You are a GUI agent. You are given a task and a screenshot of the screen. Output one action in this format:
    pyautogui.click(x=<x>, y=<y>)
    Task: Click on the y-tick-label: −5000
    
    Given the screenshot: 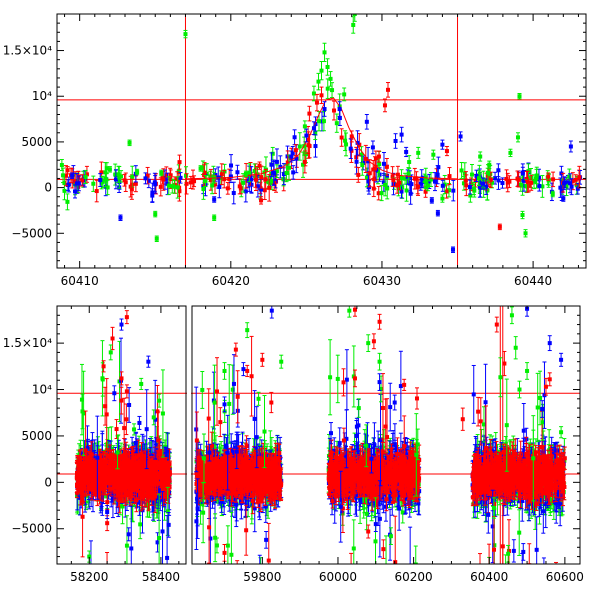 What is the action you would take?
    pyautogui.click(x=31, y=233)
    